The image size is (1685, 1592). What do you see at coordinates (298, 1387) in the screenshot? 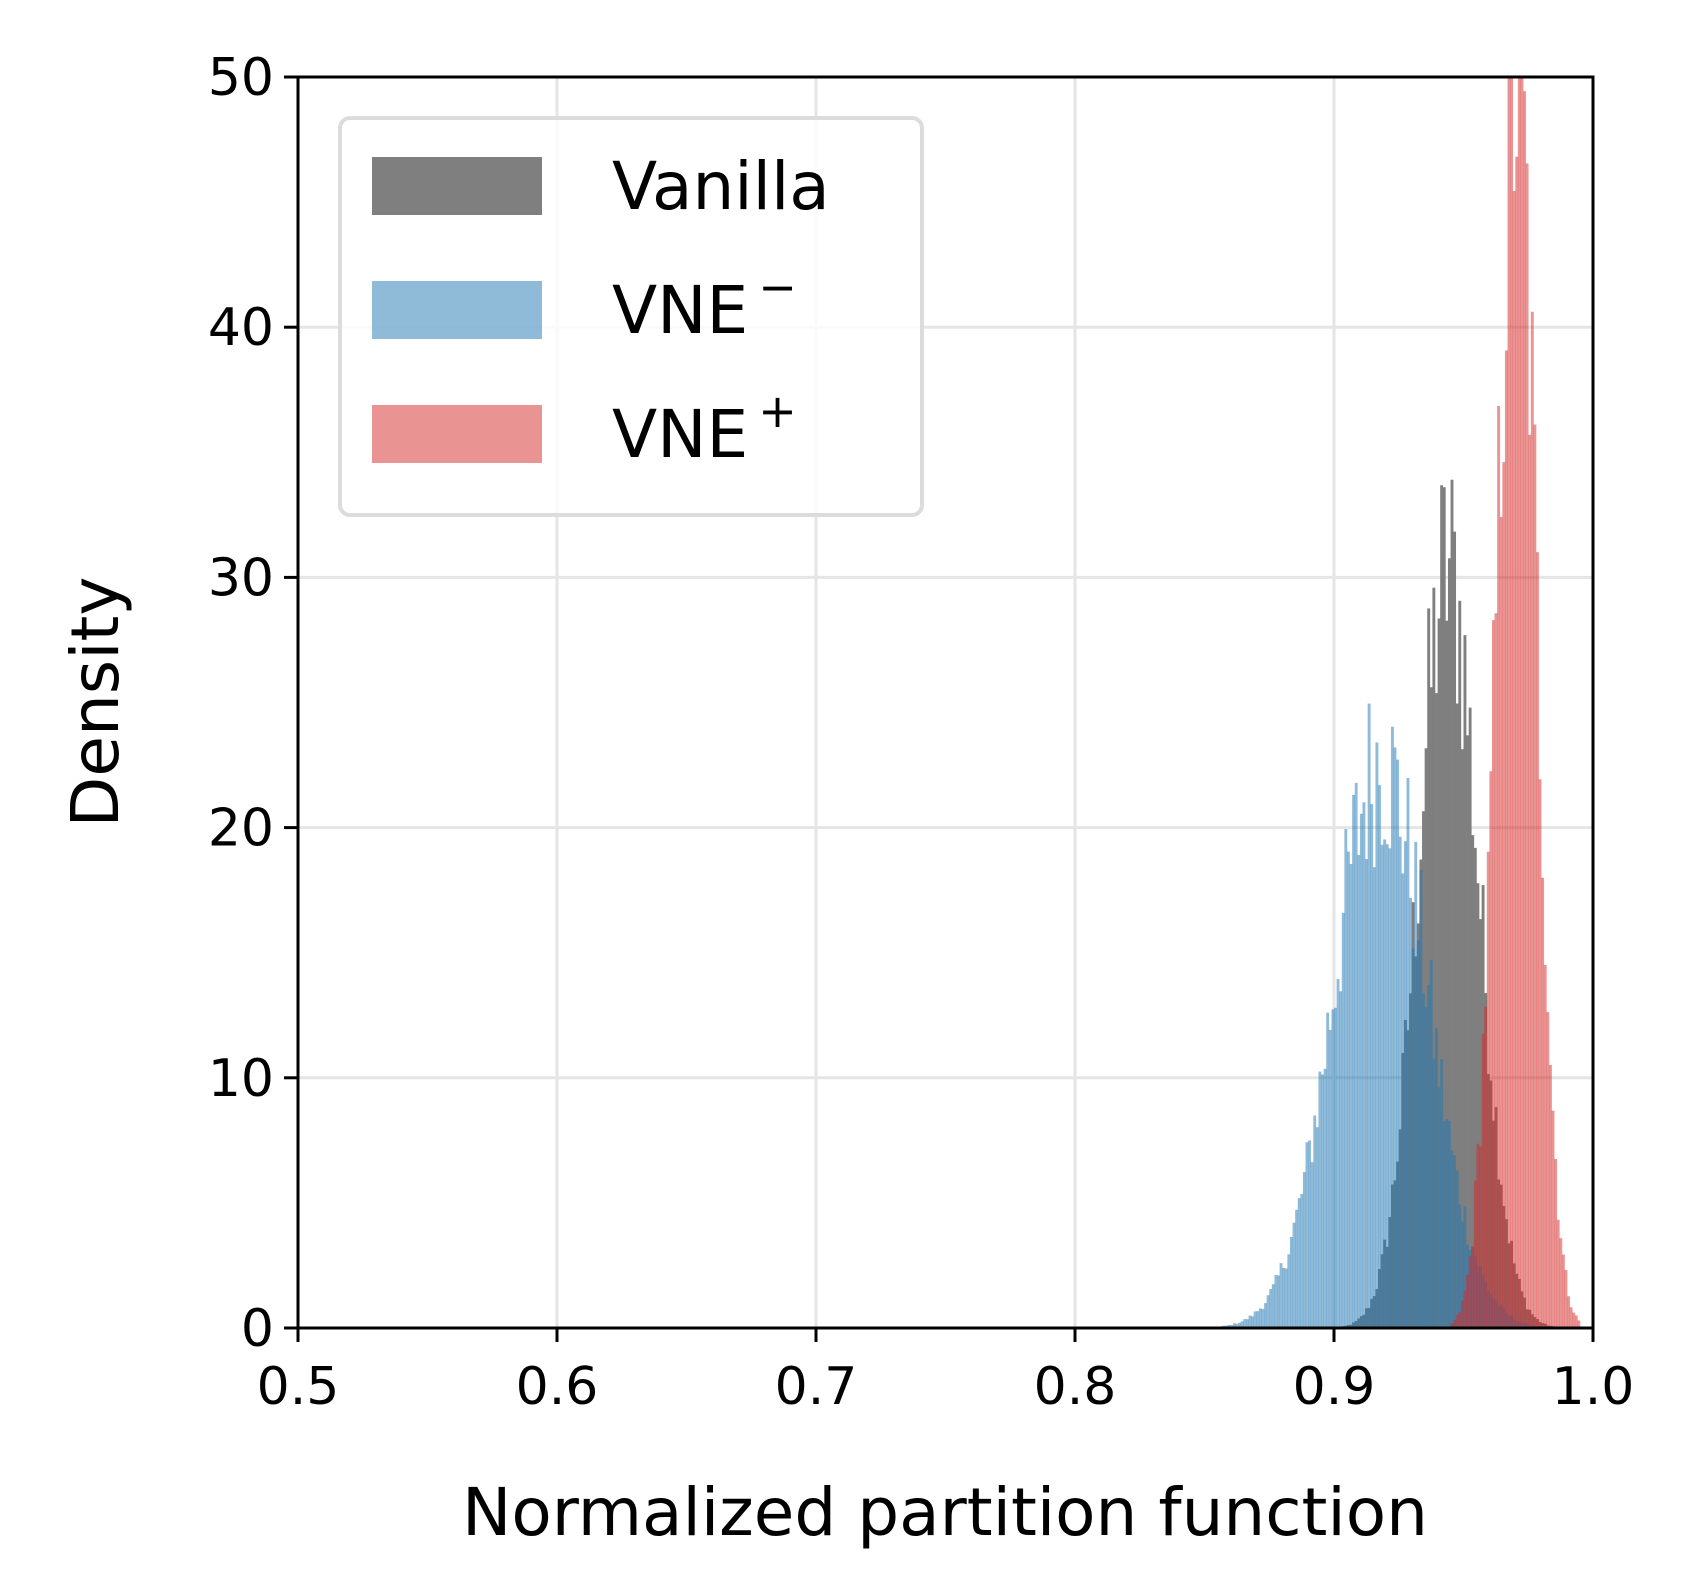
I see `x-tick-label: 0.5` at bounding box center [298, 1387].